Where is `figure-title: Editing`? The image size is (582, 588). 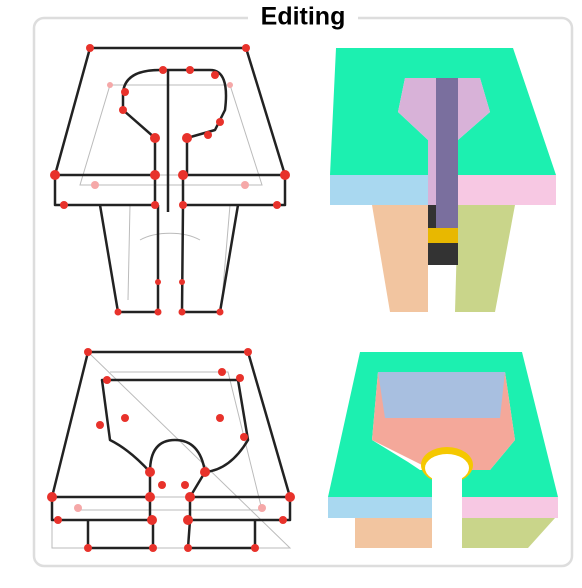
figure-title: Editing is located at coordinates (303, 17).